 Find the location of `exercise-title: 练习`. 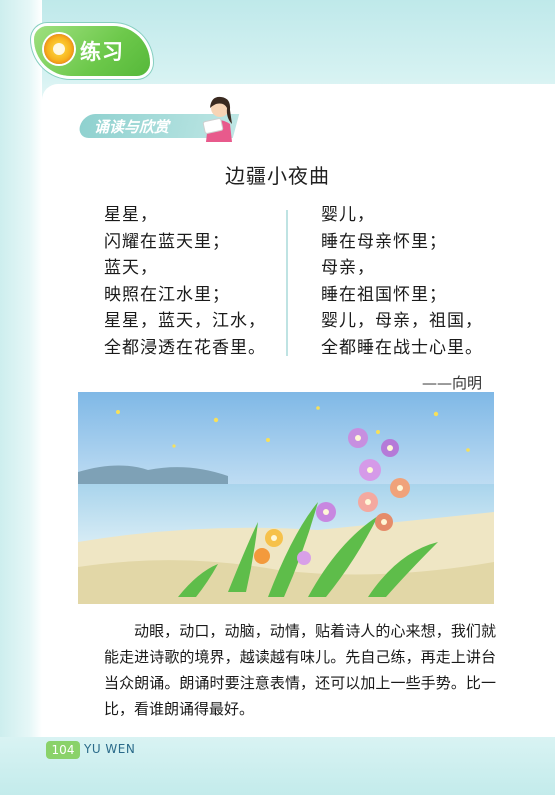

exercise-title: 练习 is located at coordinates (102, 52).